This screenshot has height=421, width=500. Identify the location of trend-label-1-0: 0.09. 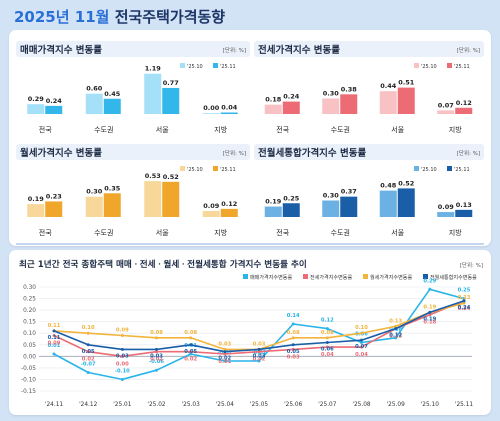
(54, 344).